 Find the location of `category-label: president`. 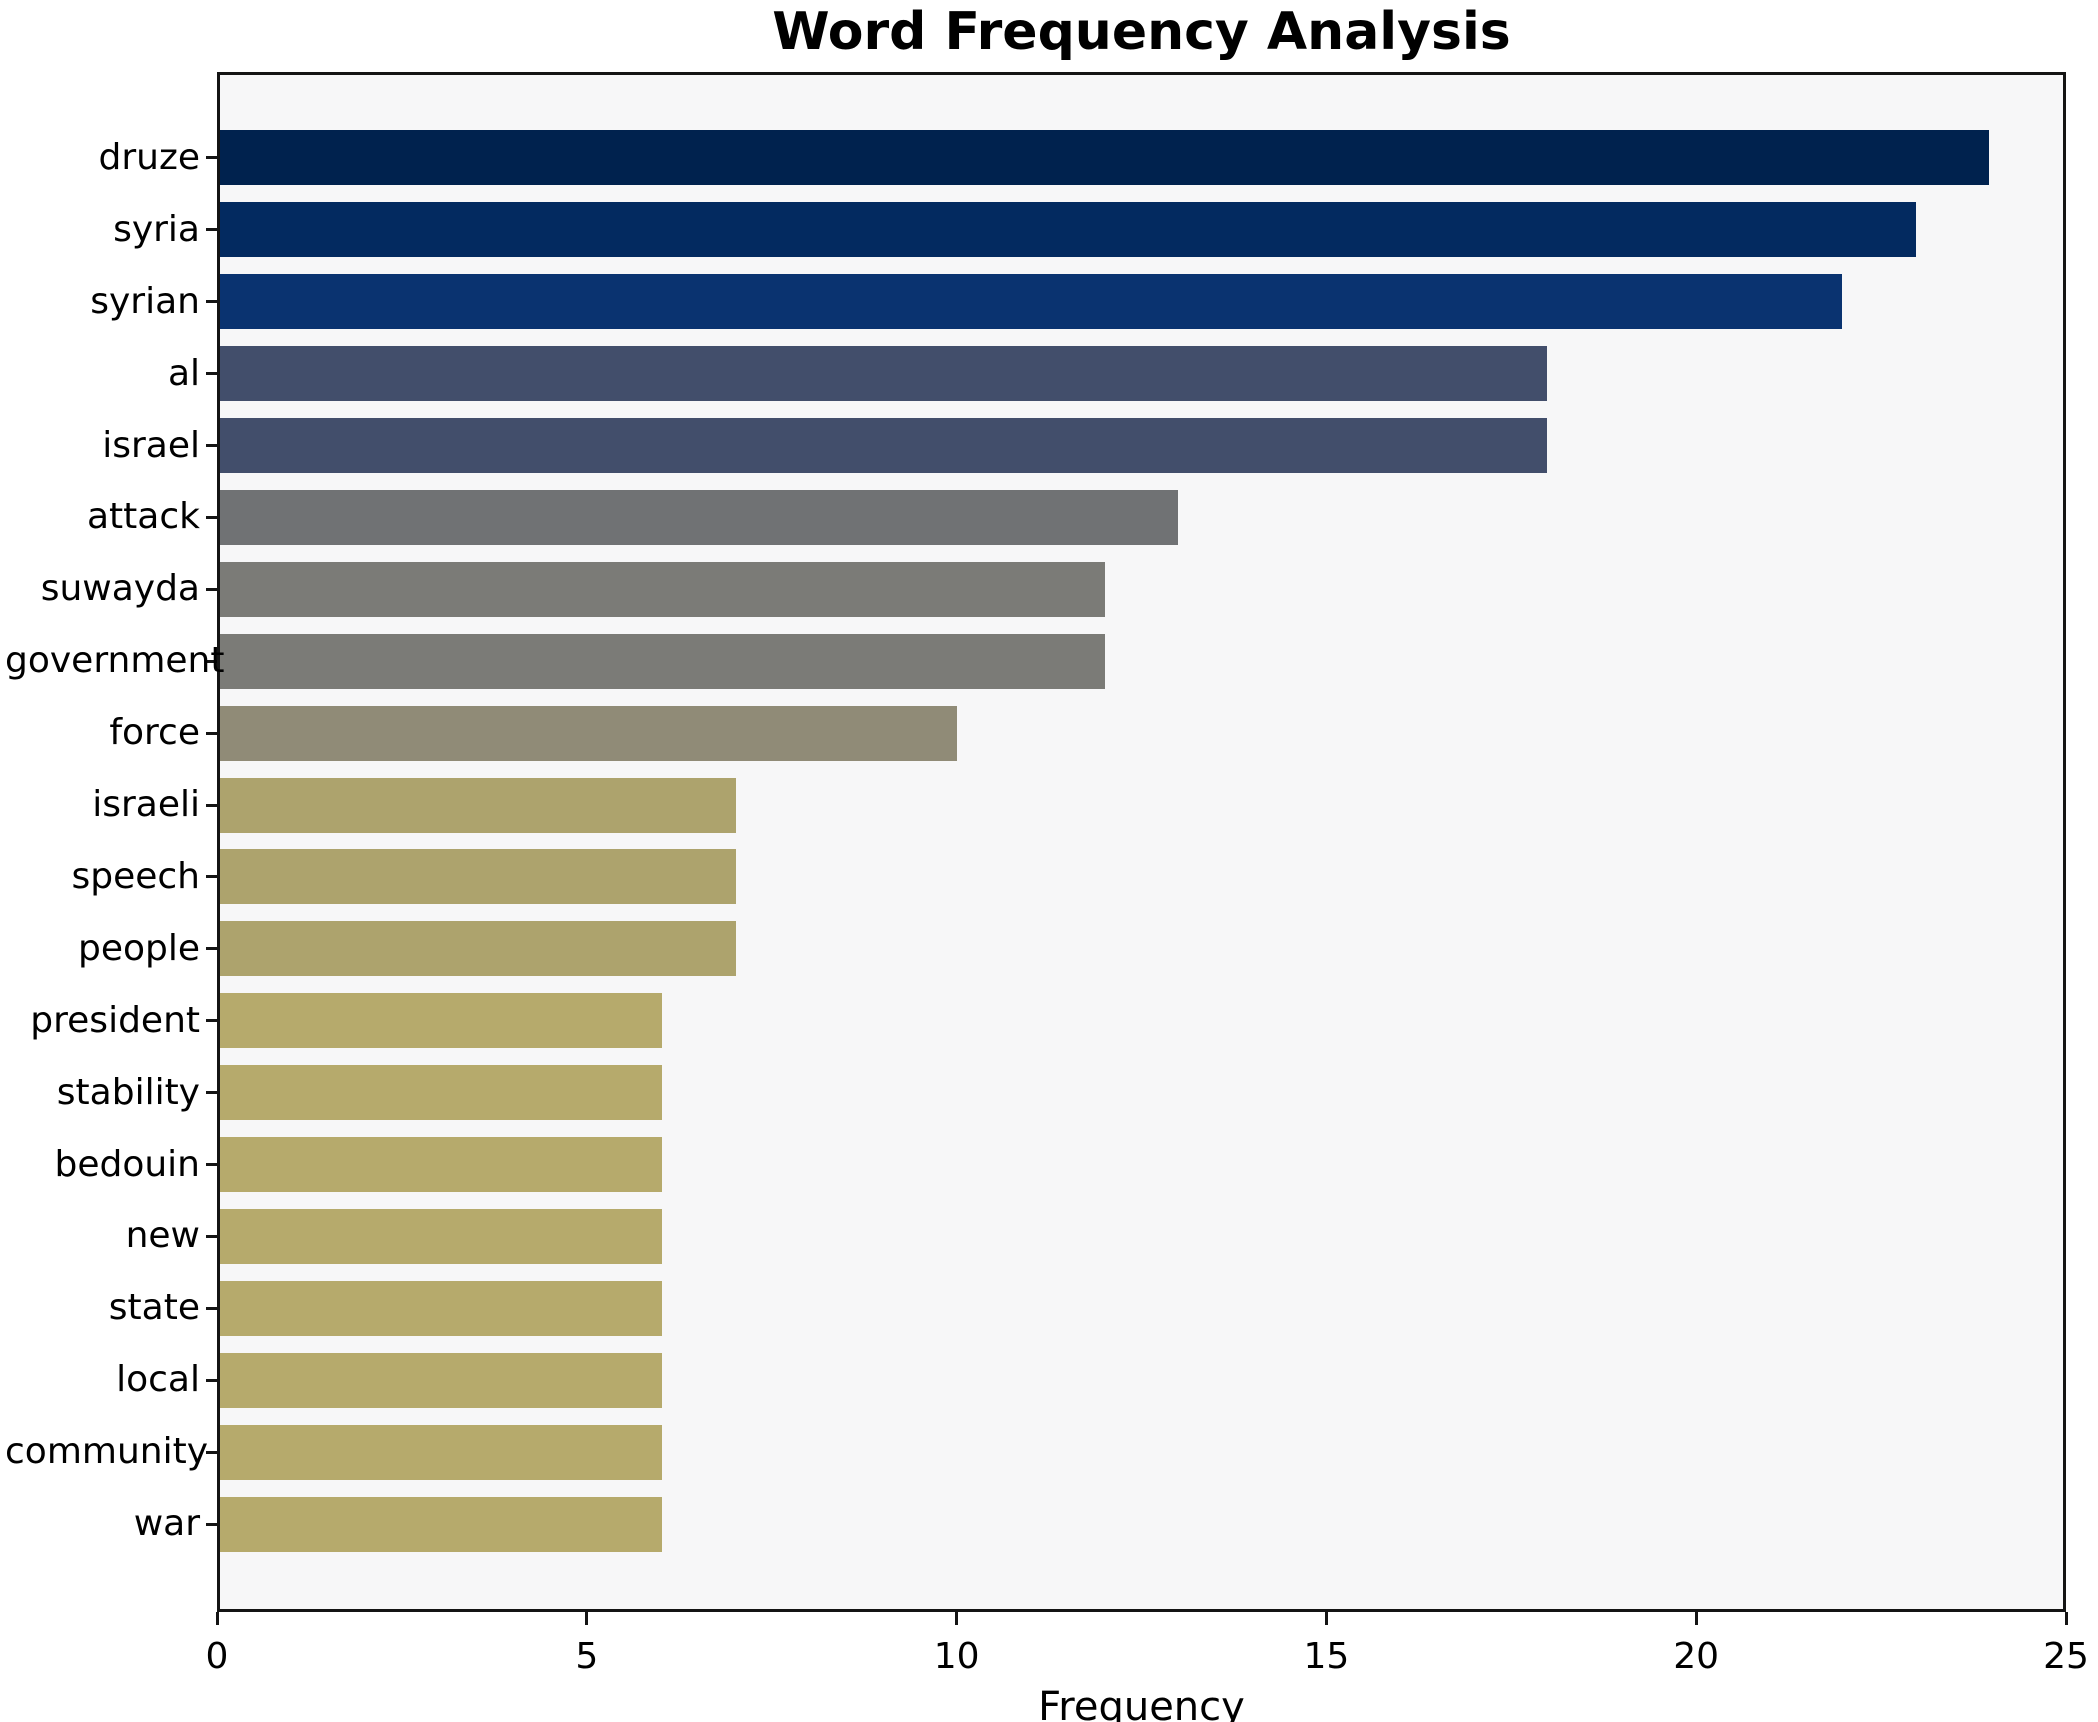

category-label: president is located at coordinates (115, 1020).